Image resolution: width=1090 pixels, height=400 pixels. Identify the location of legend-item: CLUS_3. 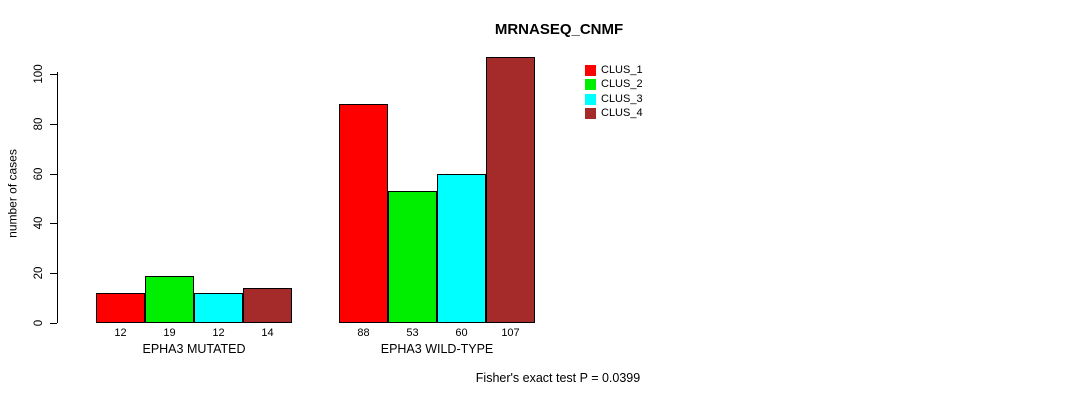
(614, 99).